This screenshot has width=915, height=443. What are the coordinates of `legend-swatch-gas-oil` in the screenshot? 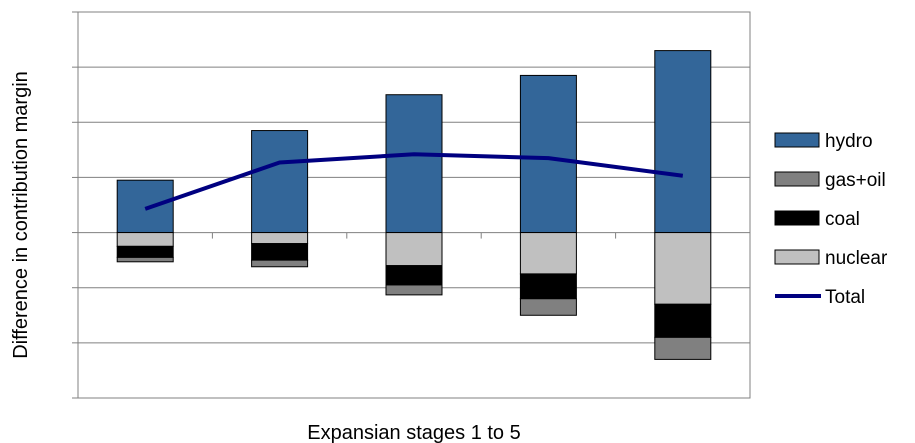 It's located at (797, 179).